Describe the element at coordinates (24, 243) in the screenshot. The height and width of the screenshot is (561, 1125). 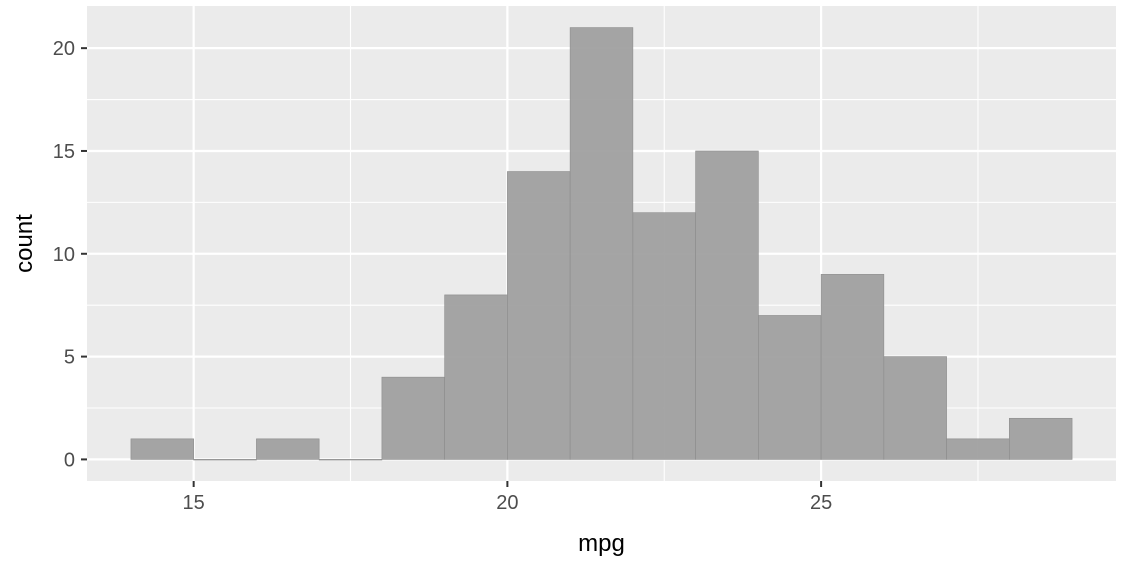
I see `y-axis-title: count` at that location.